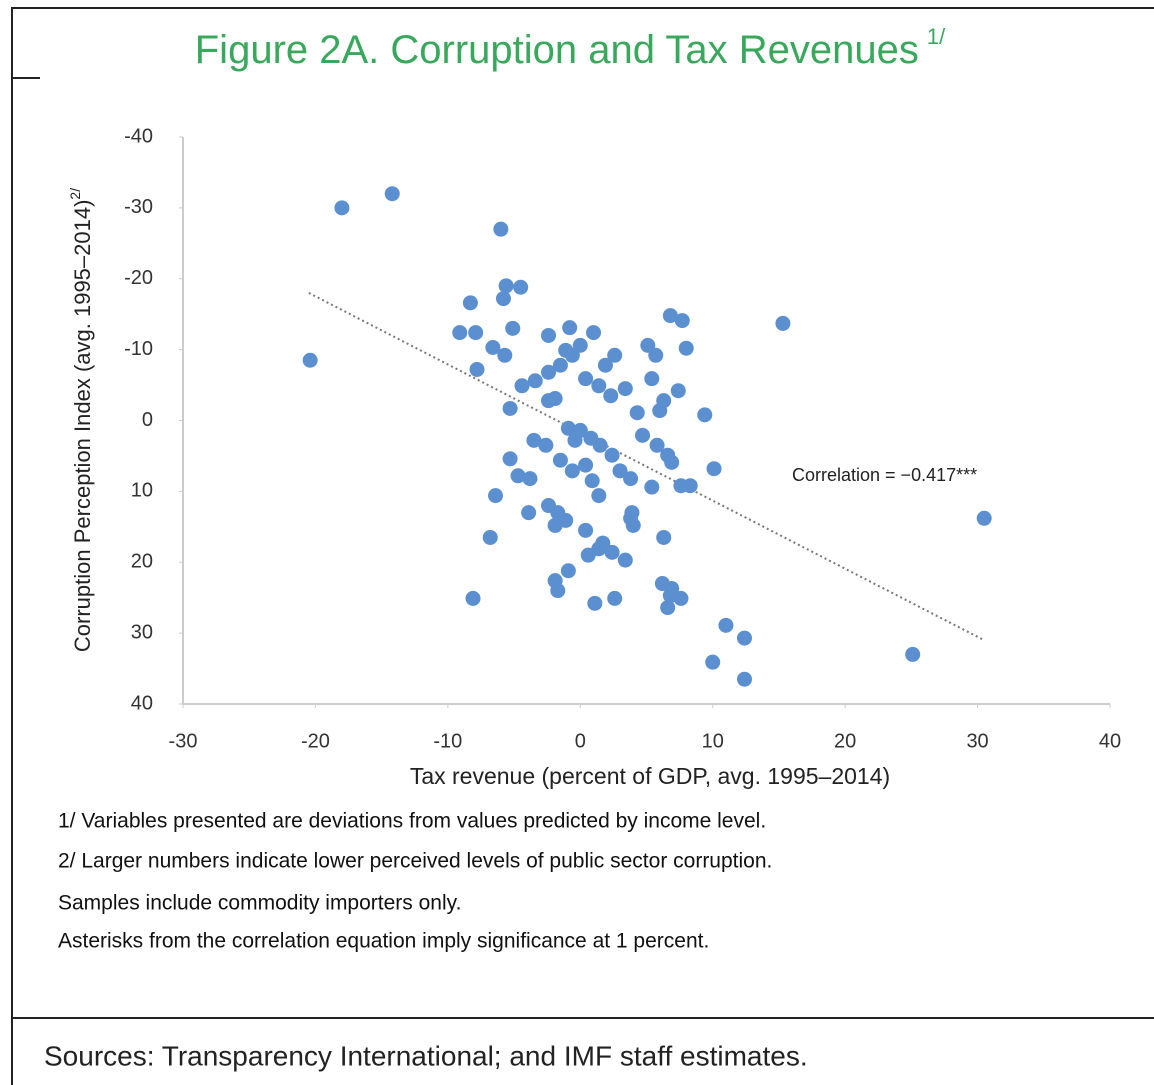  I want to click on y-tick-label: 10, so click(142, 491).